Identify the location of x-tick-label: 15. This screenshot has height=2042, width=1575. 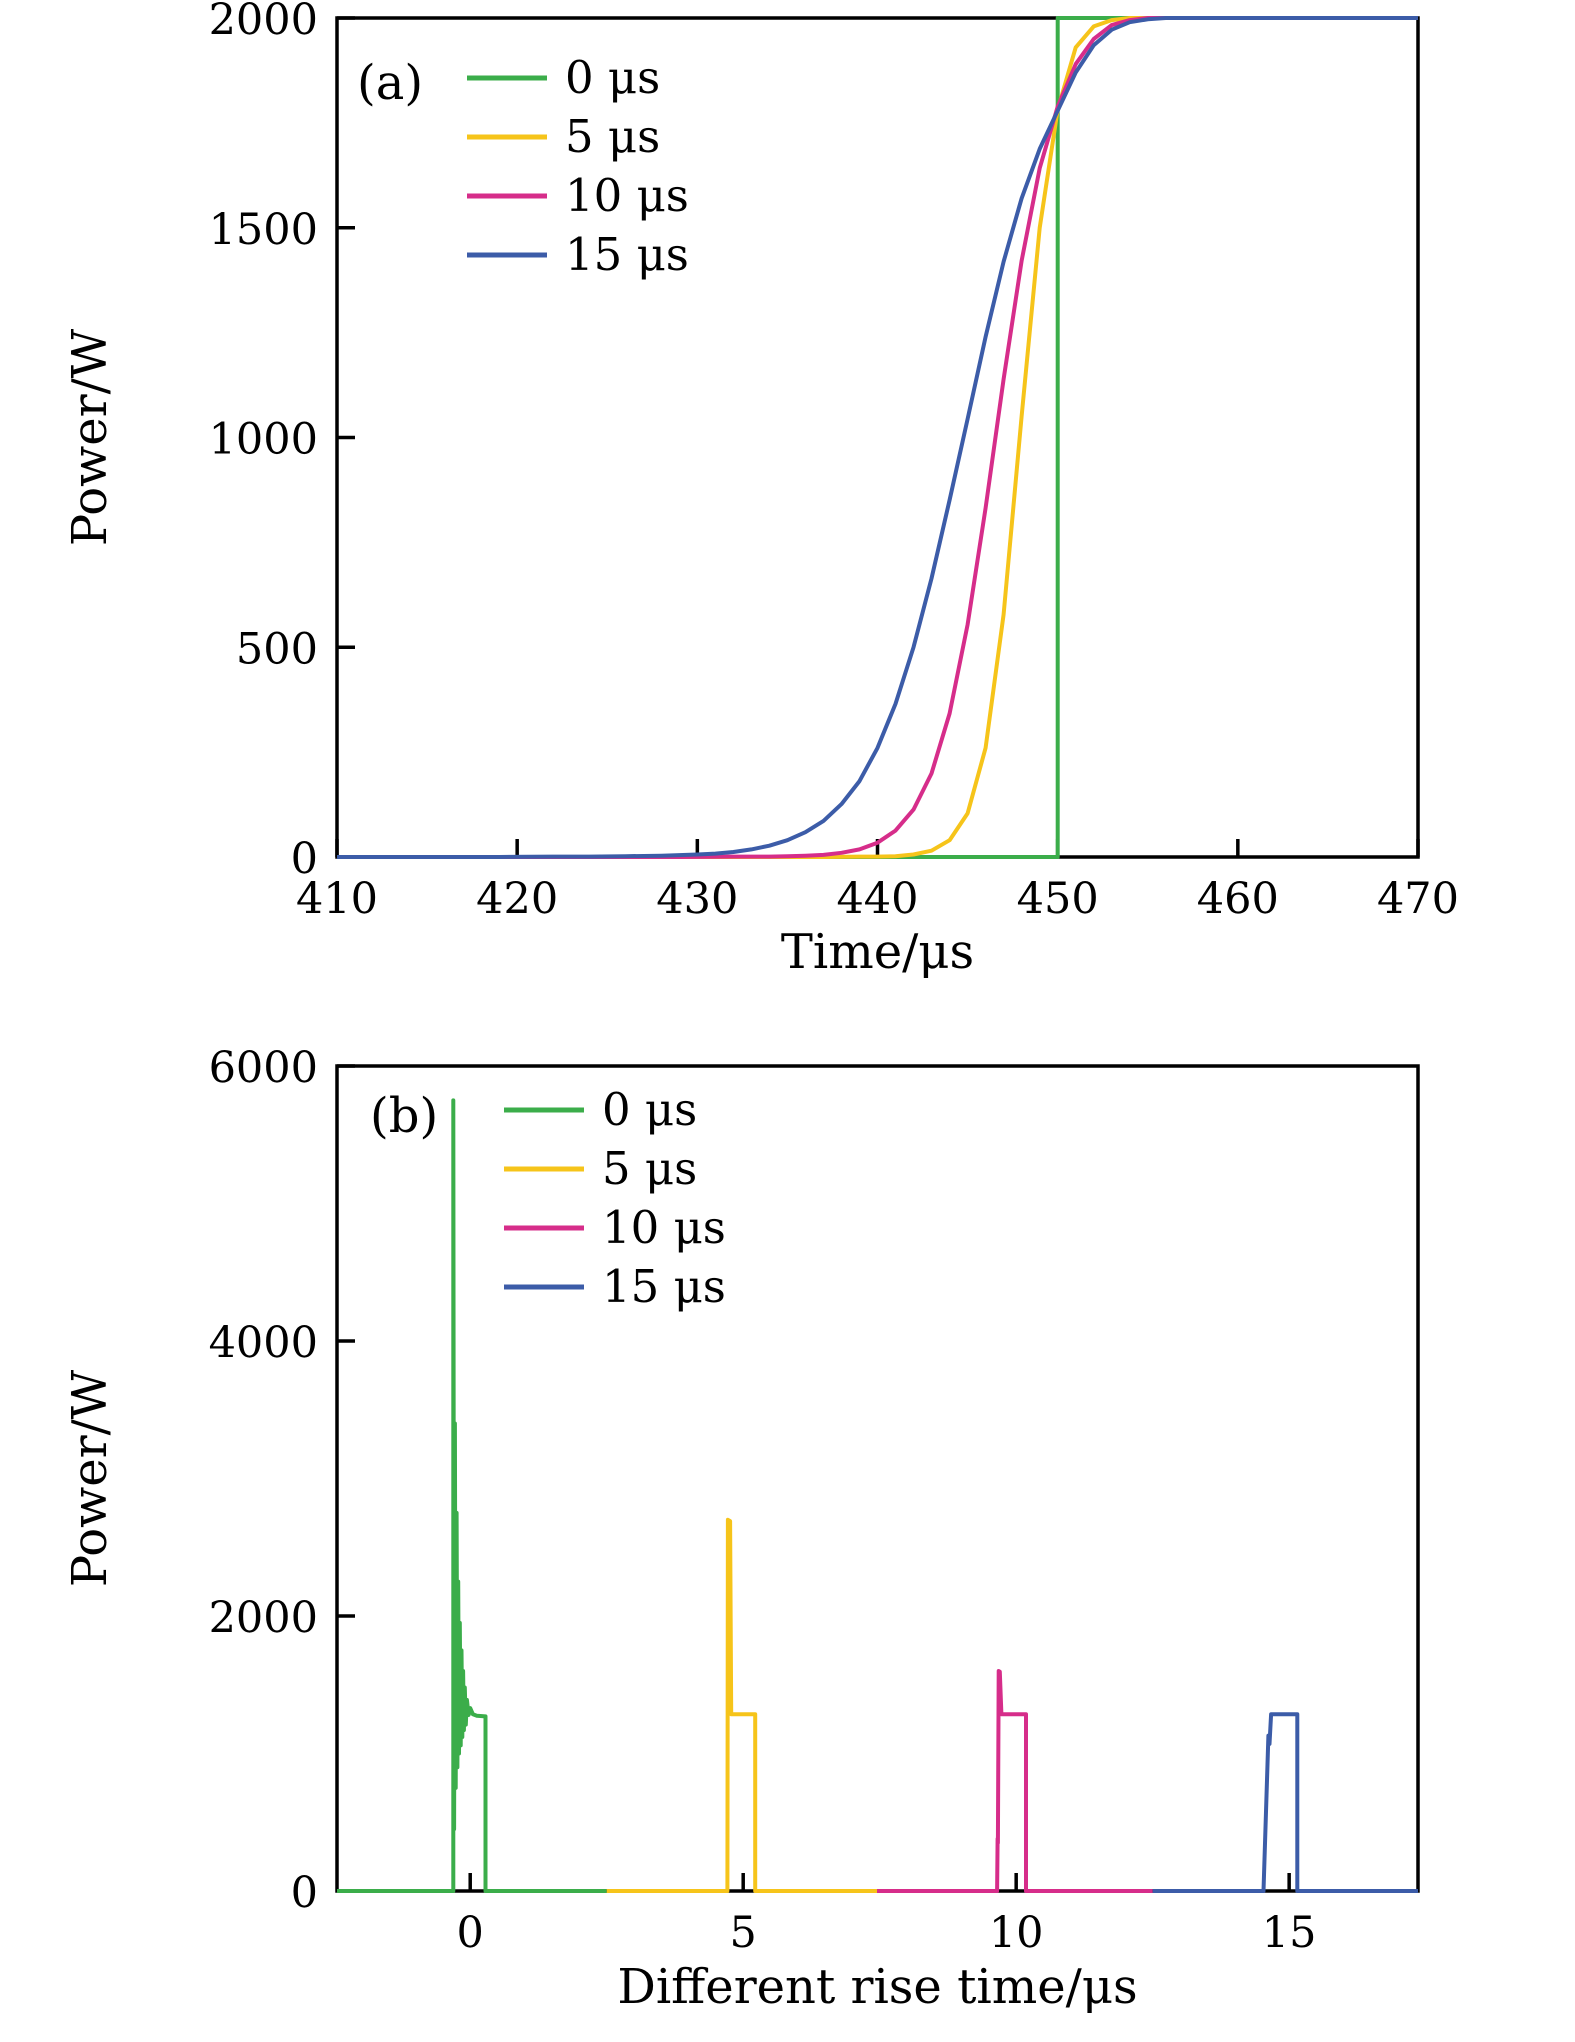
(1289, 1933).